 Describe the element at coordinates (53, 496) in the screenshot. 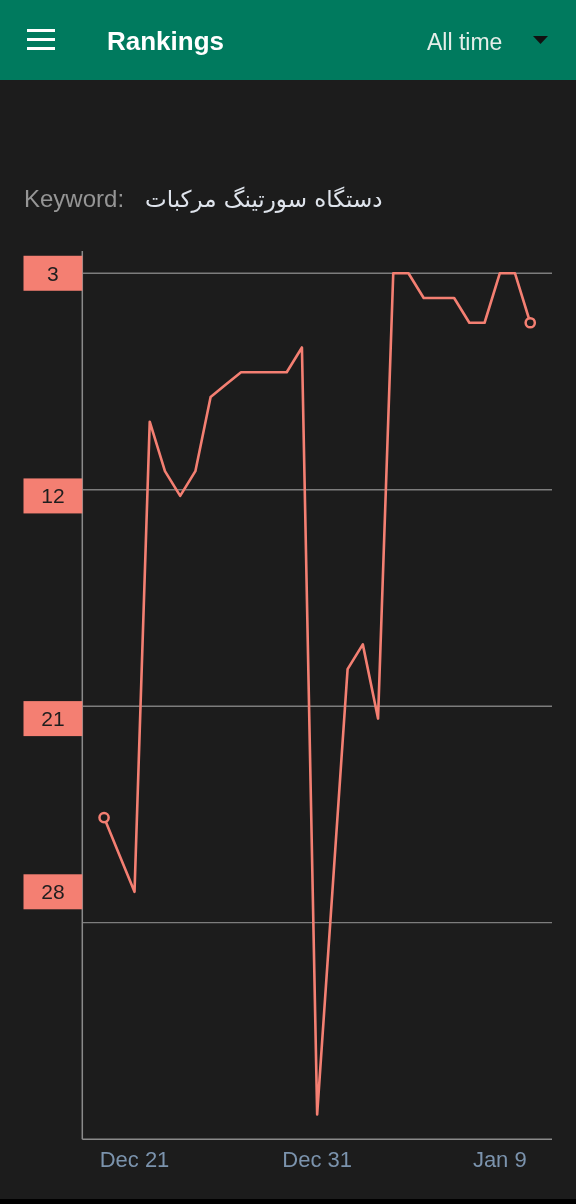

I see `ytick-label: 12` at that location.